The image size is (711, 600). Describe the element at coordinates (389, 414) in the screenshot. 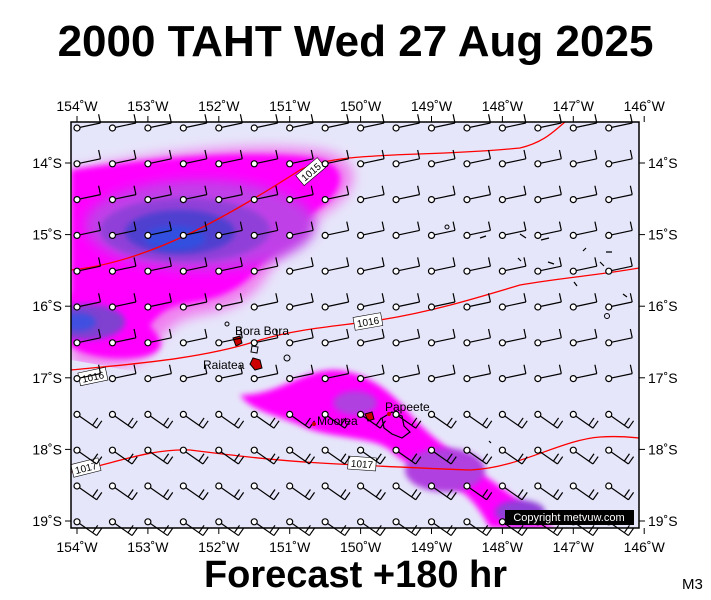

I see `papeete-marker` at that location.